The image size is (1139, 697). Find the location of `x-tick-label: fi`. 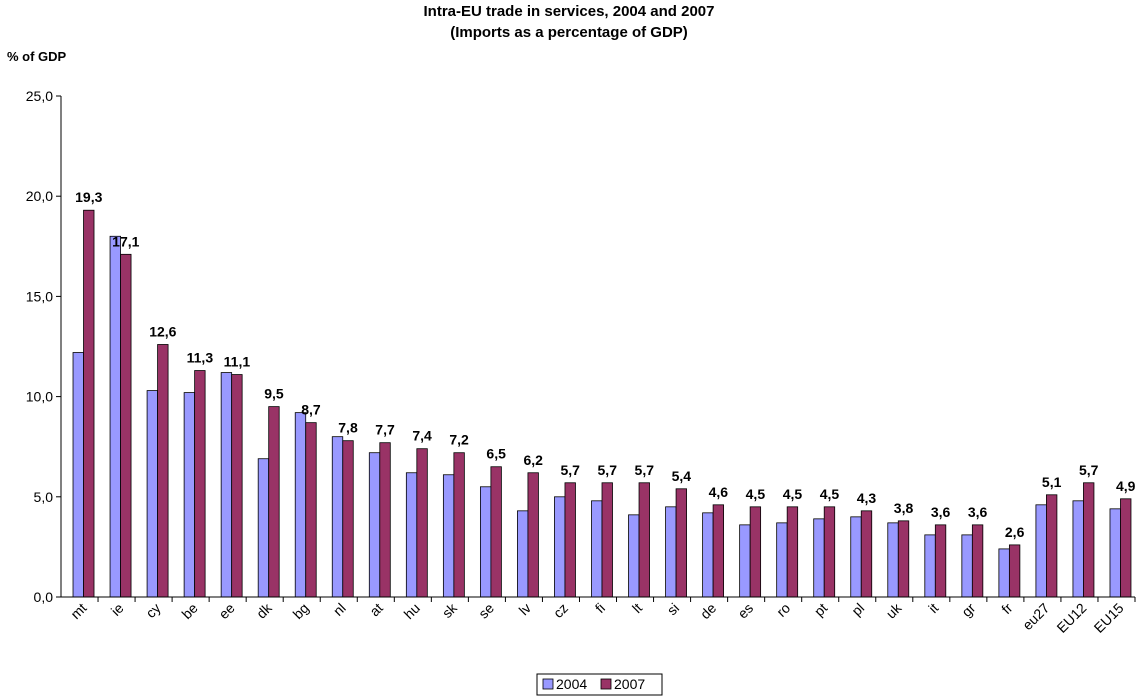

x-tick-label: fi is located at coordinates (600, 608).